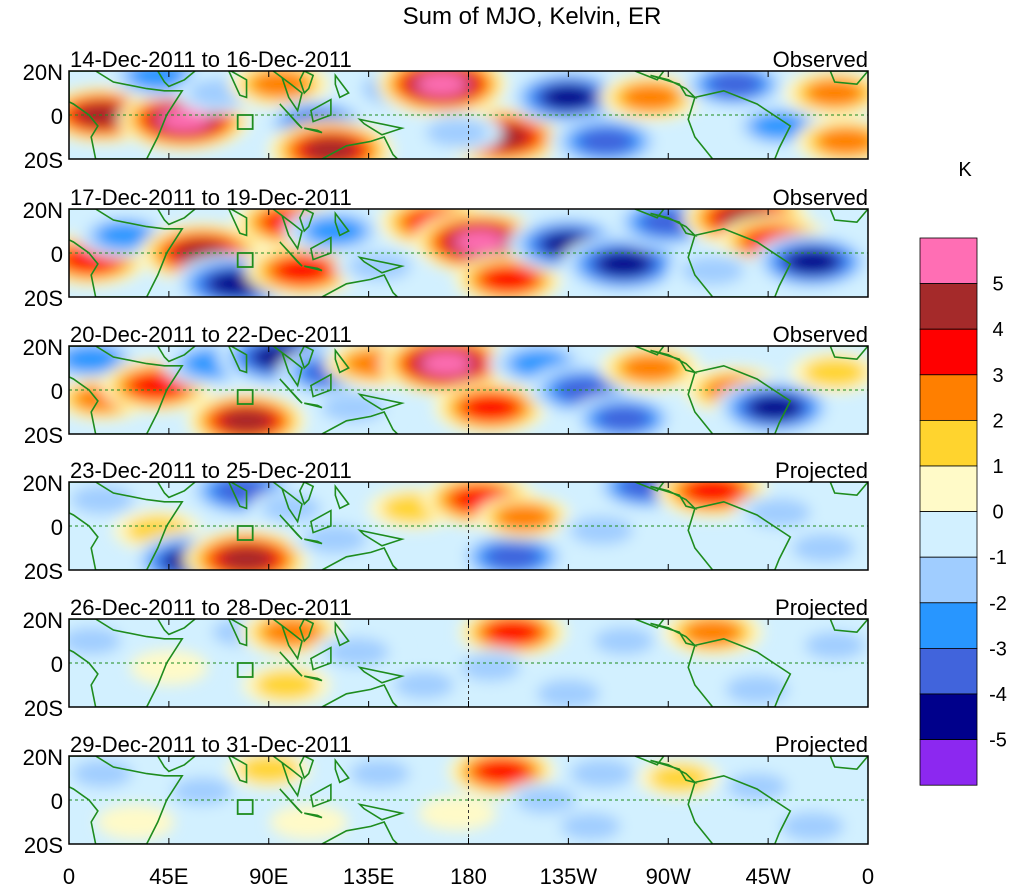 The width and height of the screenshot is (1015, 889). I want to click on colorbar-label: -2, so click(998, 604).